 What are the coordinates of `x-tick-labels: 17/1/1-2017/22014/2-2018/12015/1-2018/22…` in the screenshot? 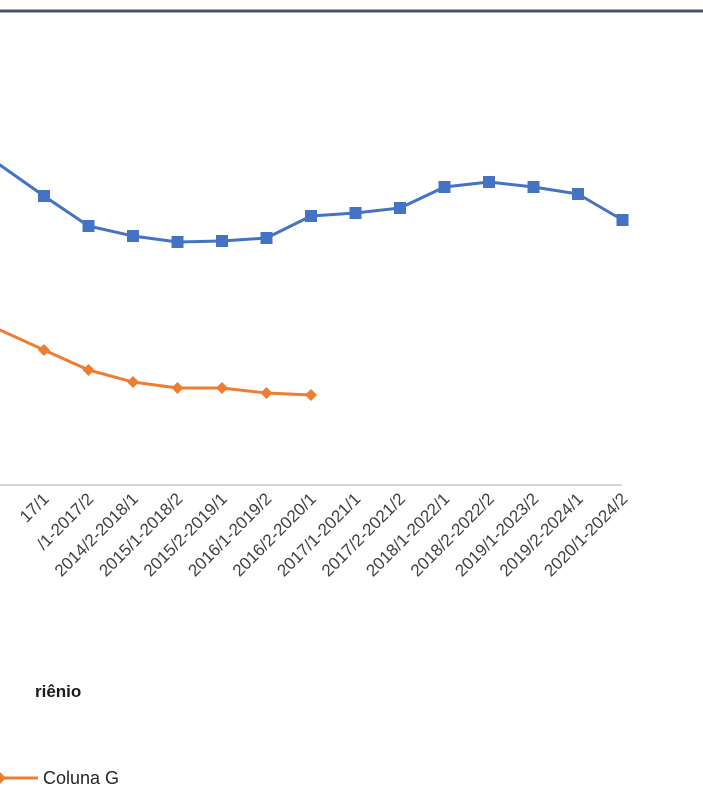 It's located at (323, 534).